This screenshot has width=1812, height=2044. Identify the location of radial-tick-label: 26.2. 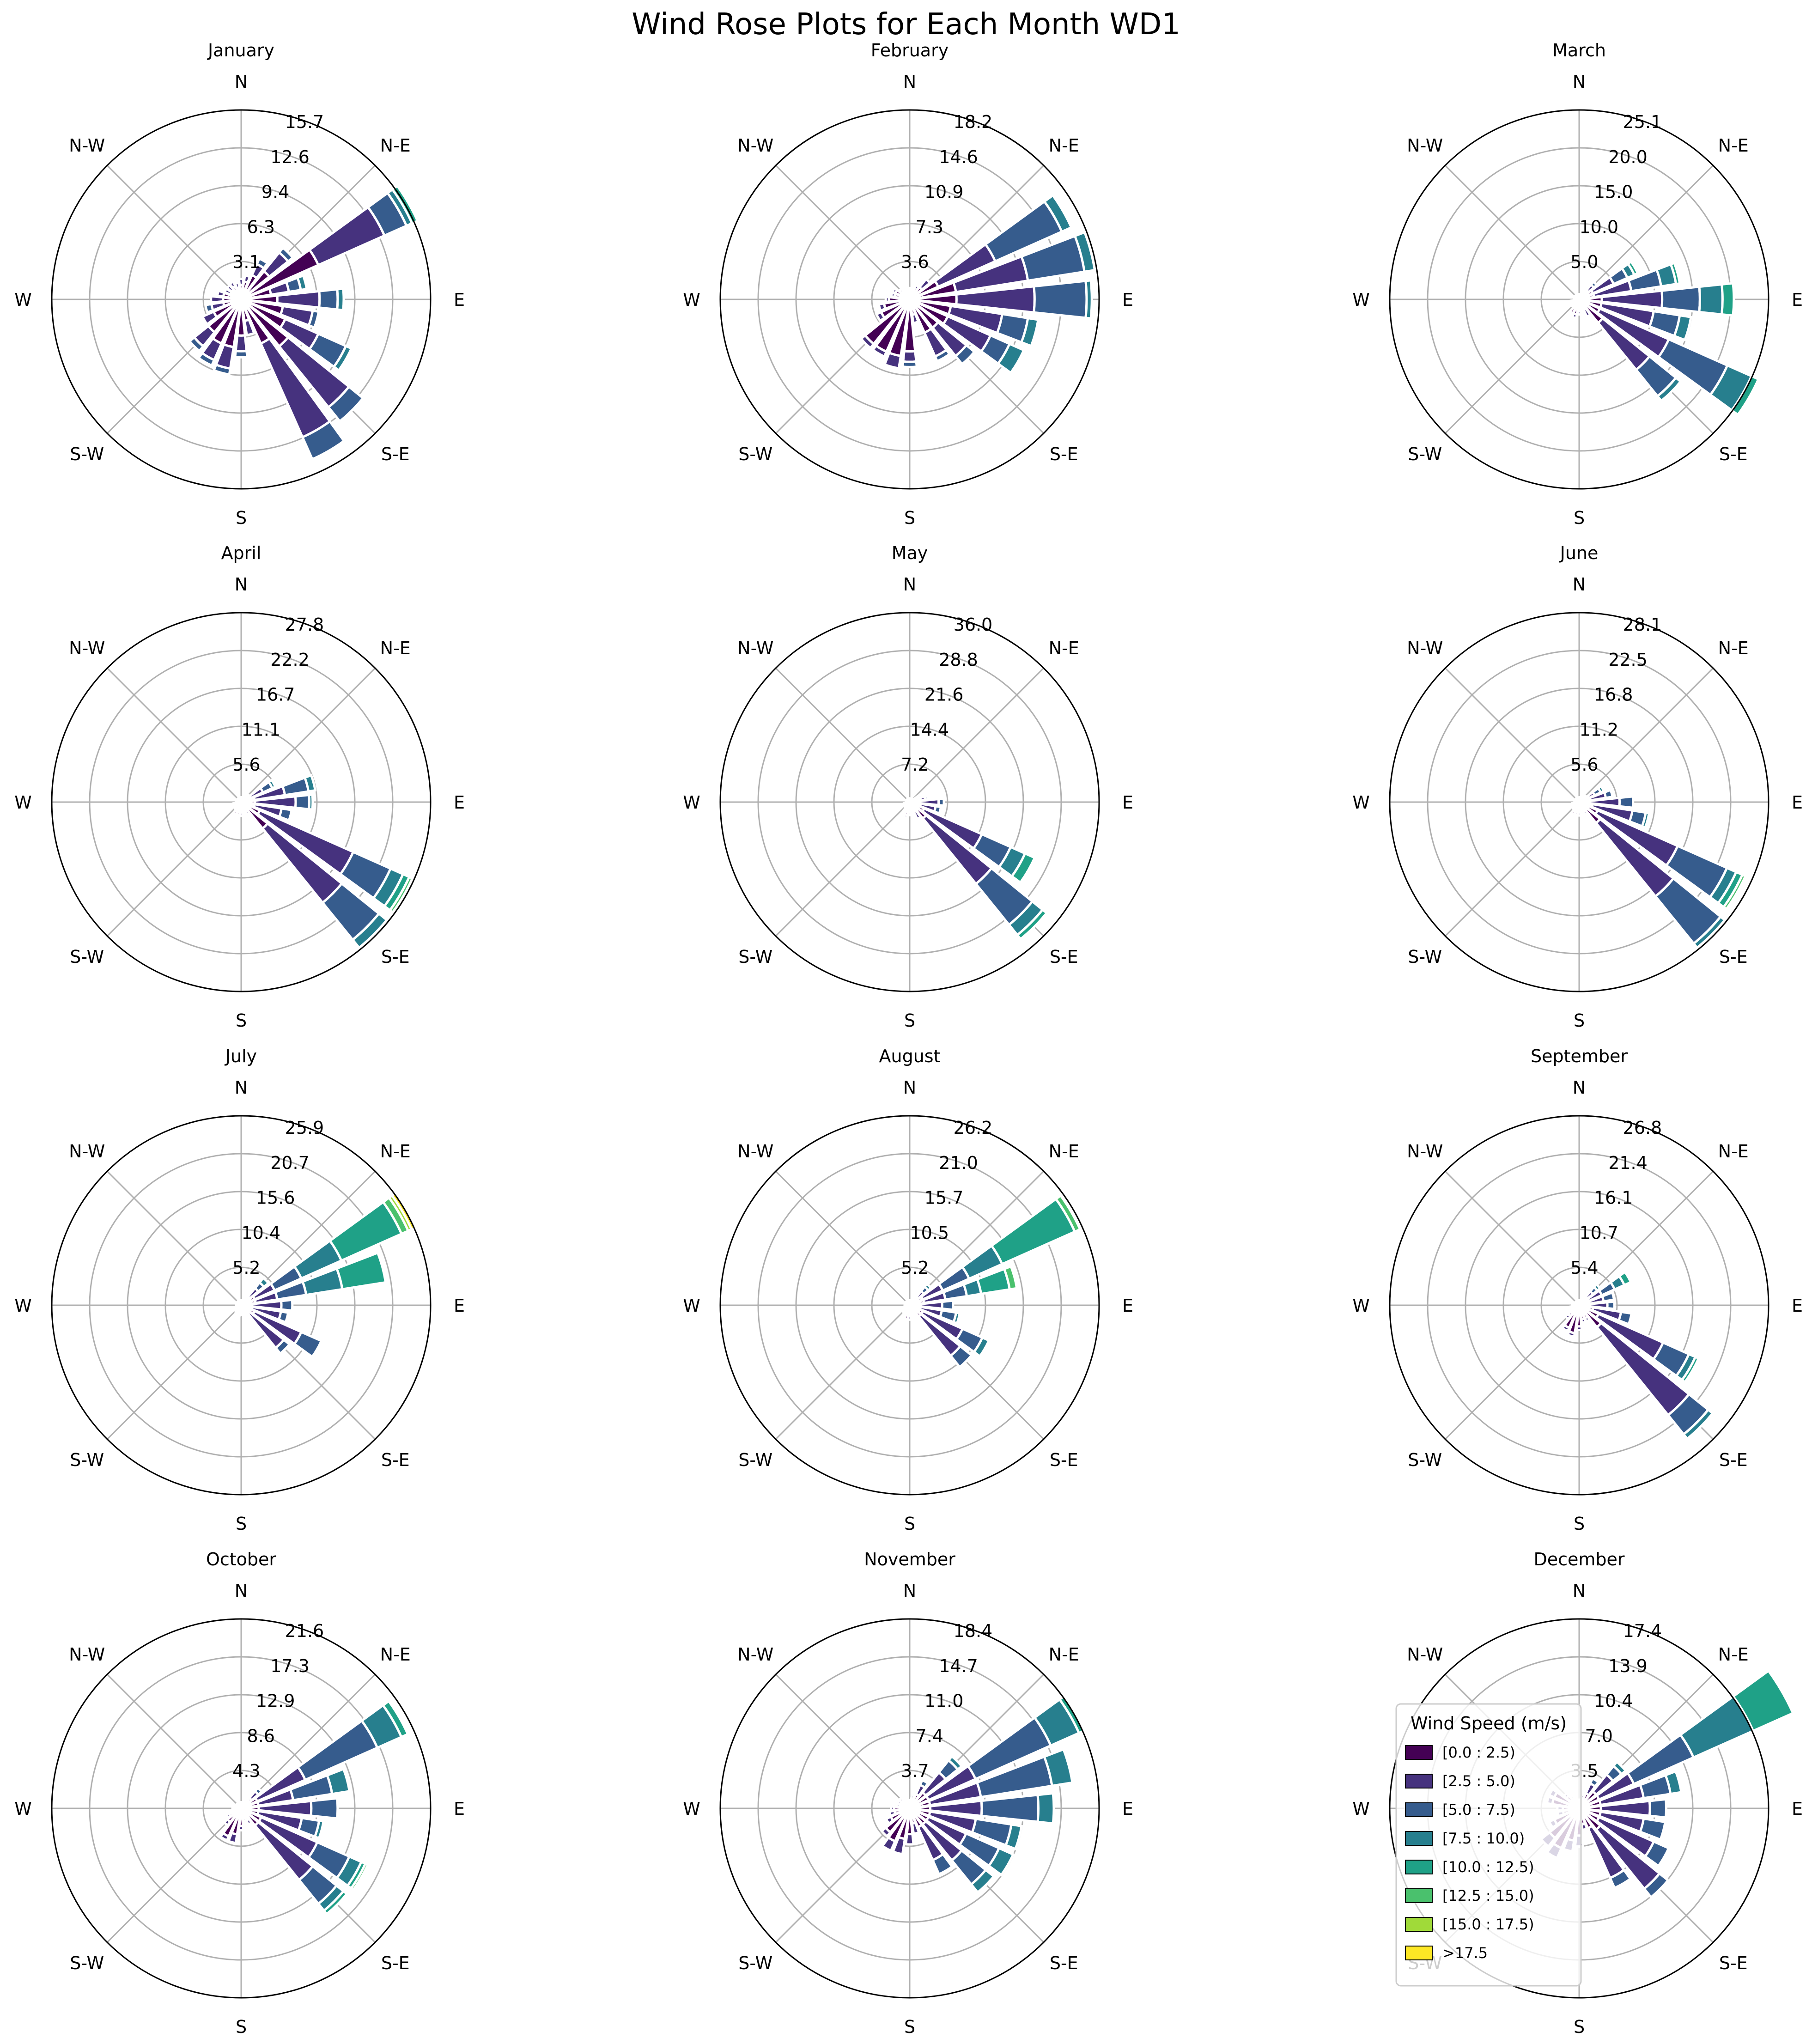
(973, 1128).